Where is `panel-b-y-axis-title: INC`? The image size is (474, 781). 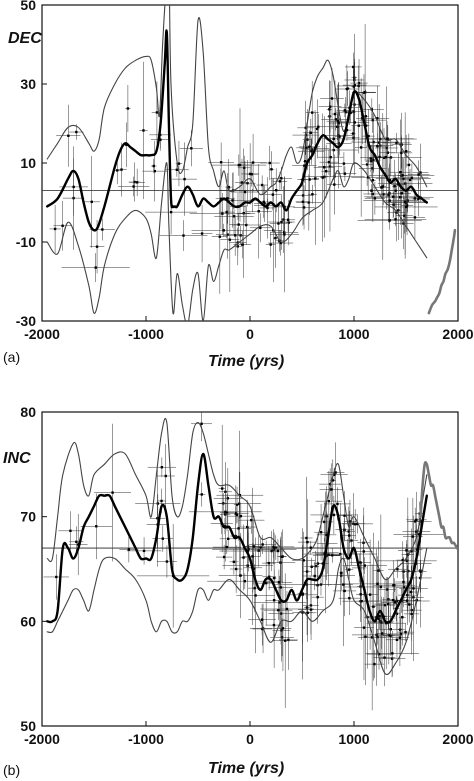 panel-b-y-axis-title: INC is located at coordinates (17, 458).